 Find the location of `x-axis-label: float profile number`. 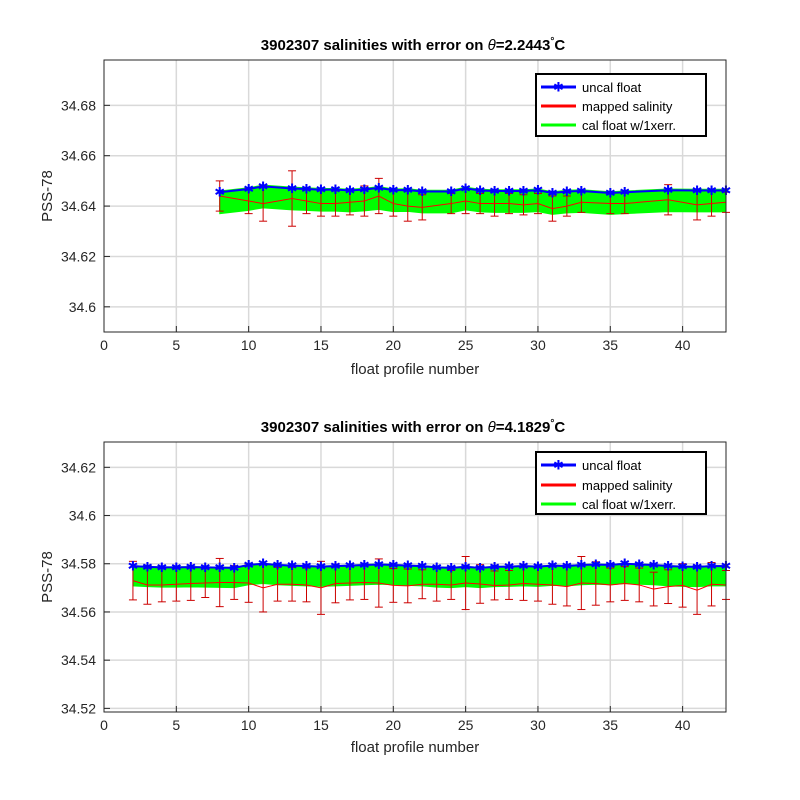

x-axis-label: float profile number is located at coordinates (415, 747).